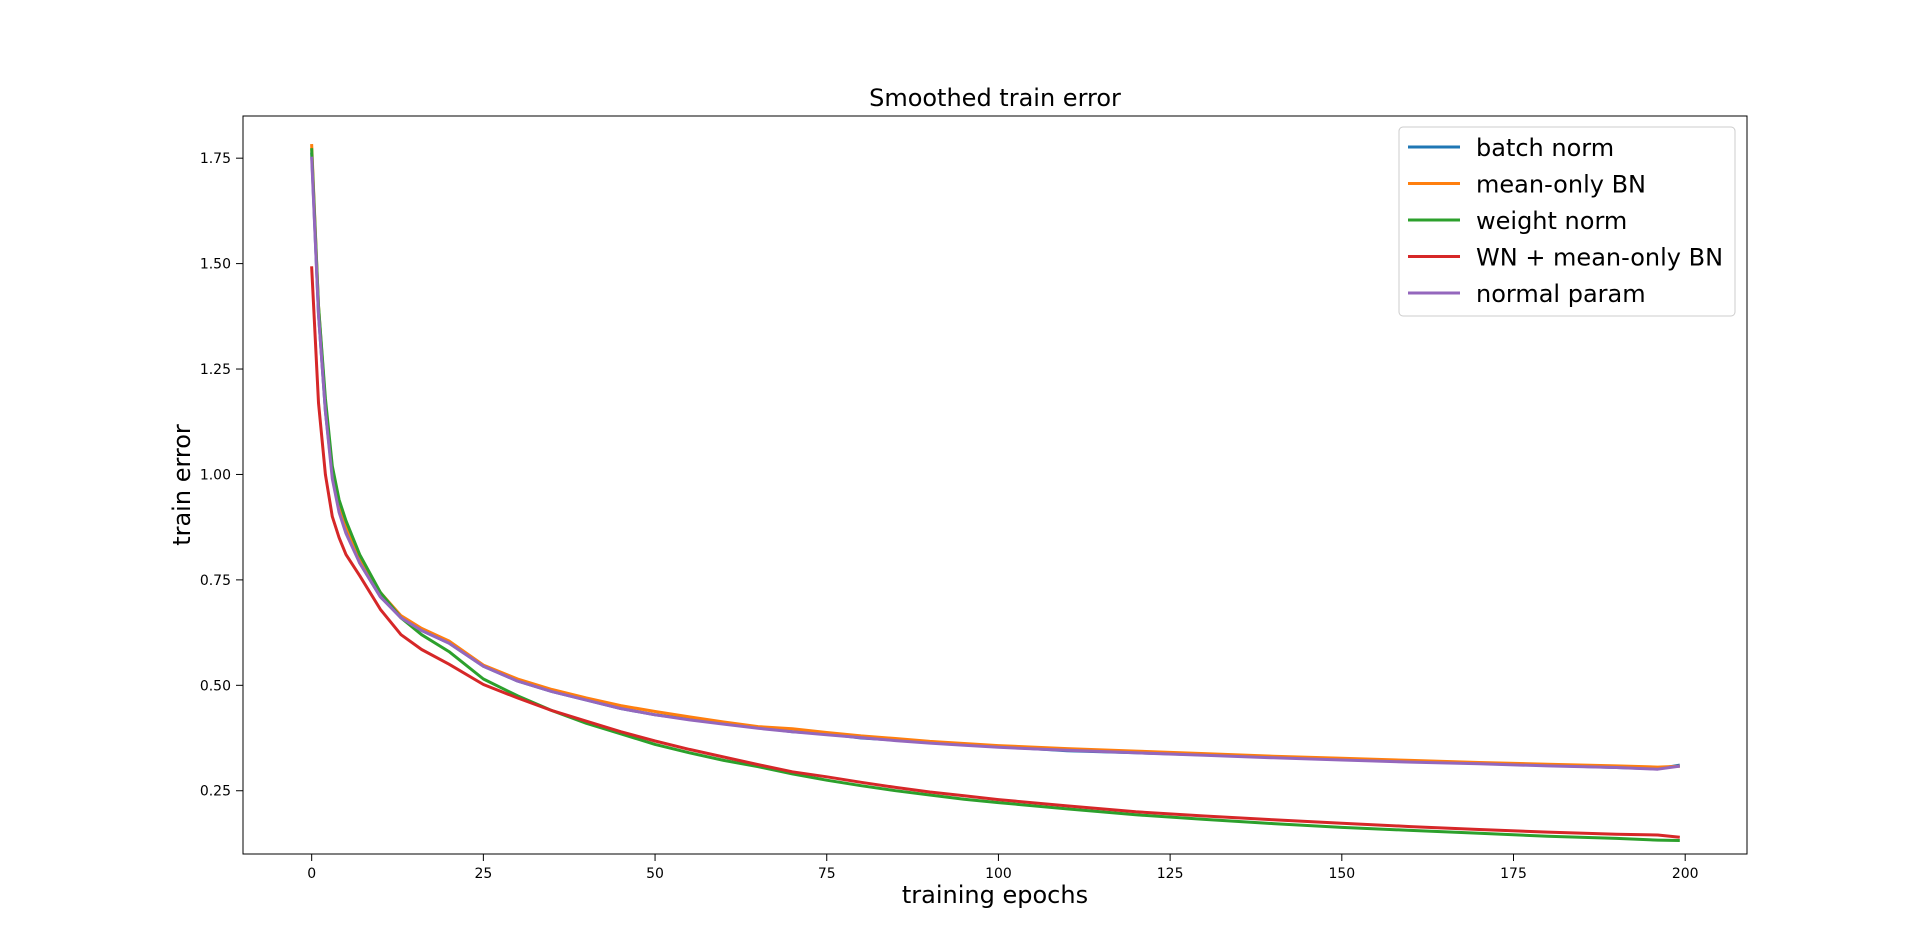  I want to click on x-axis-ticks: 0 25 50 75 100 125 150 175 200, so click(1003, 868).